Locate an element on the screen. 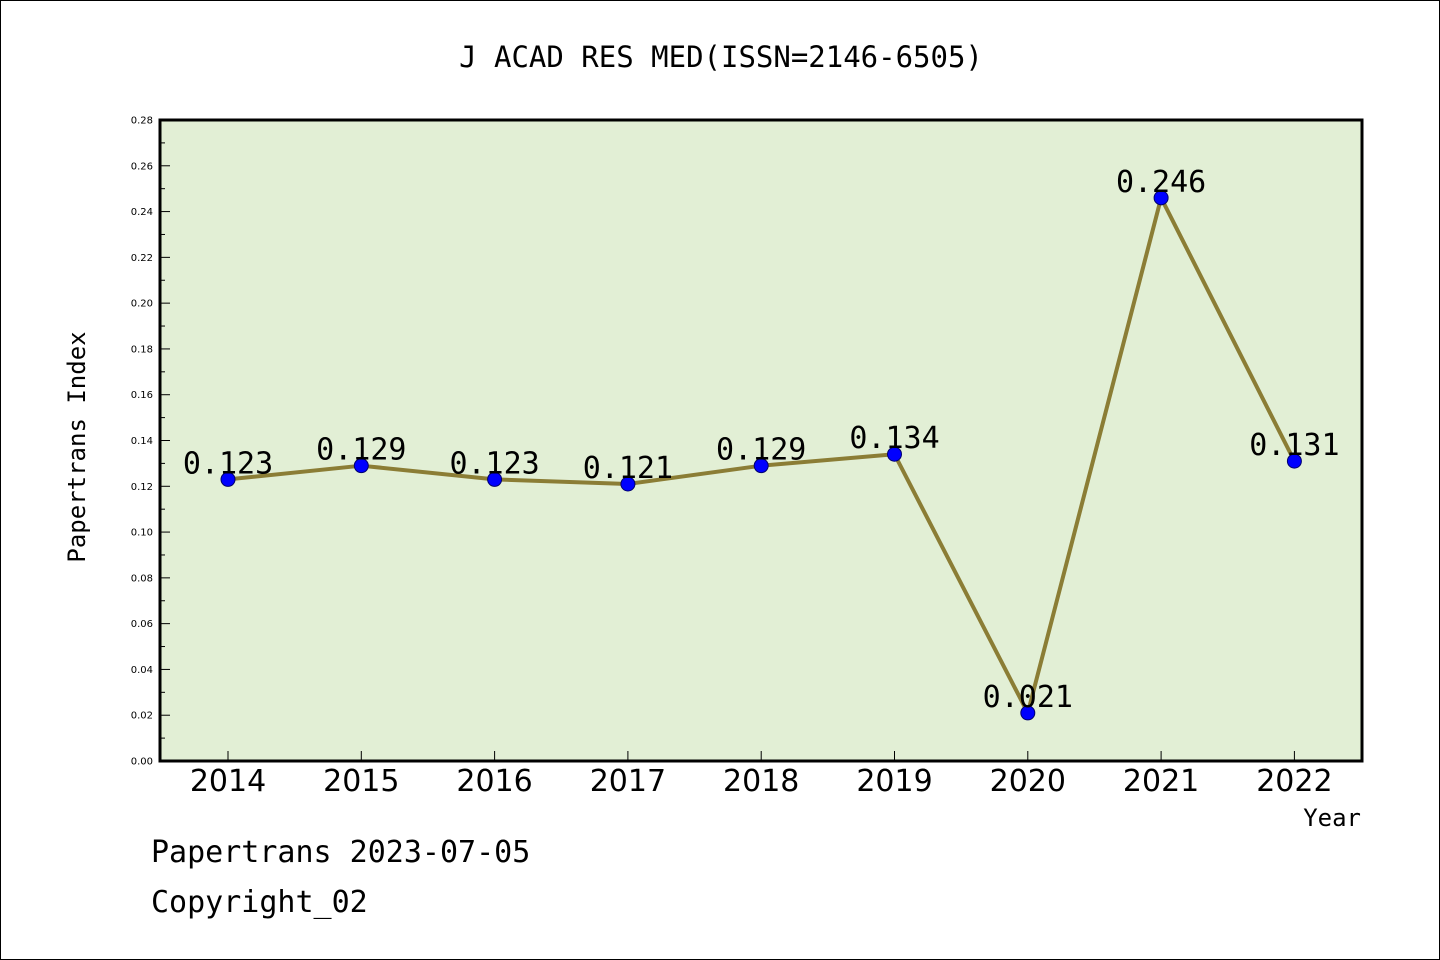  y-axis-label: Papertrans Index is located at coordinates (77, 446).